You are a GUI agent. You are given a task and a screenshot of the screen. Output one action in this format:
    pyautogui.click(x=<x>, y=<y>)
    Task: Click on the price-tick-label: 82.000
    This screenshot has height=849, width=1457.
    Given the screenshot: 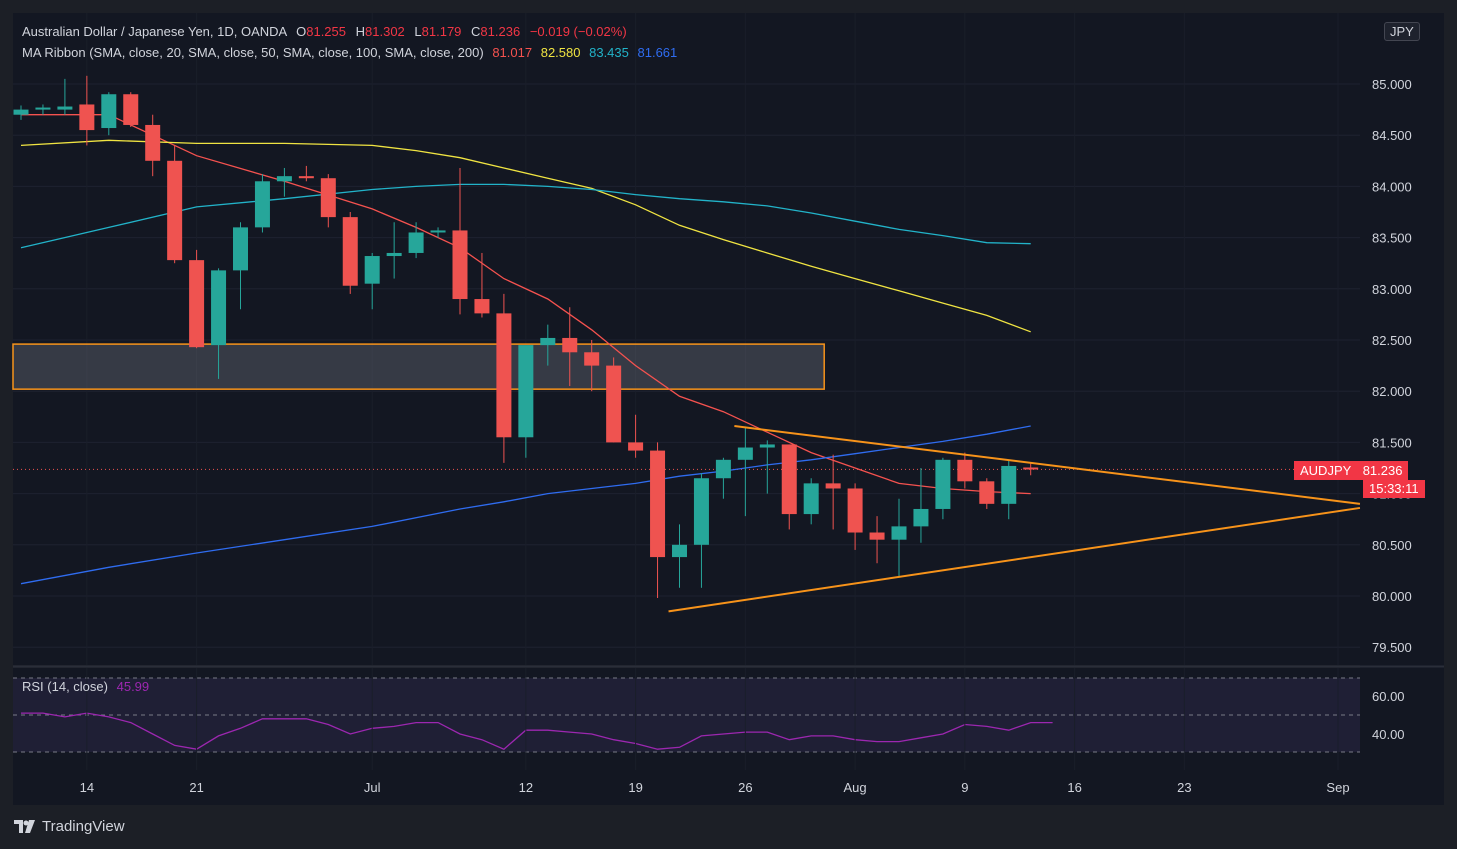 What is the action you would take?
    pyautogui.click(x=1392, y=391)
    